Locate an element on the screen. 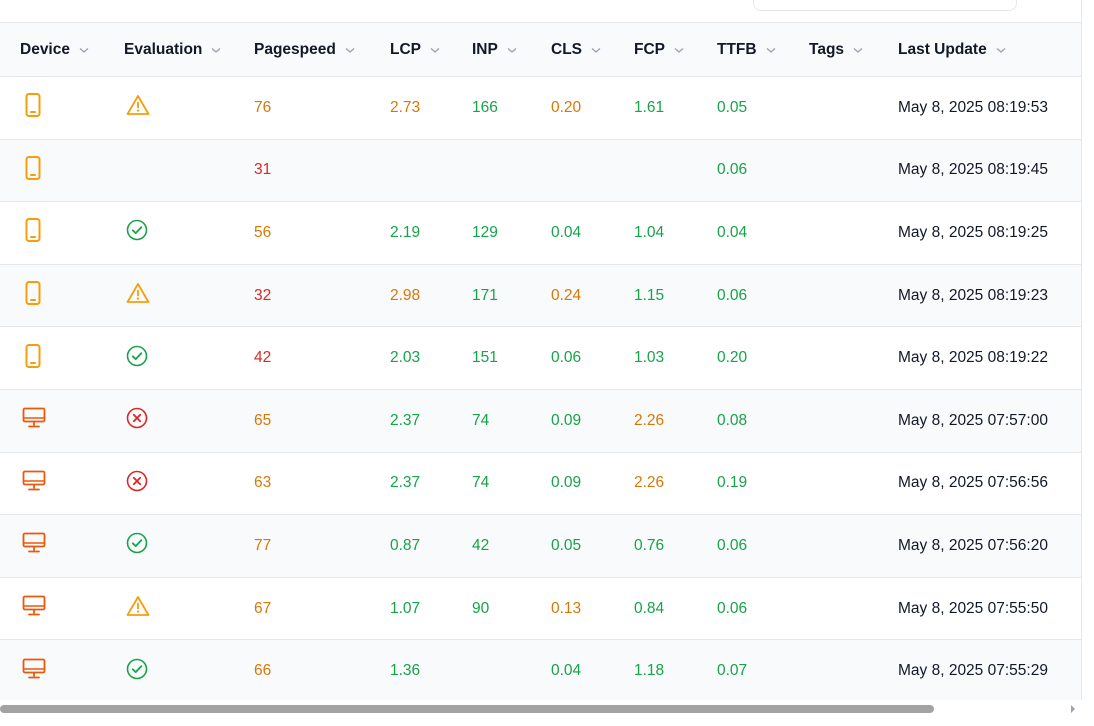 The width and height of the screenshot is (1094, 726). column-header-cls: CLS is located at coordinates (592, 49).